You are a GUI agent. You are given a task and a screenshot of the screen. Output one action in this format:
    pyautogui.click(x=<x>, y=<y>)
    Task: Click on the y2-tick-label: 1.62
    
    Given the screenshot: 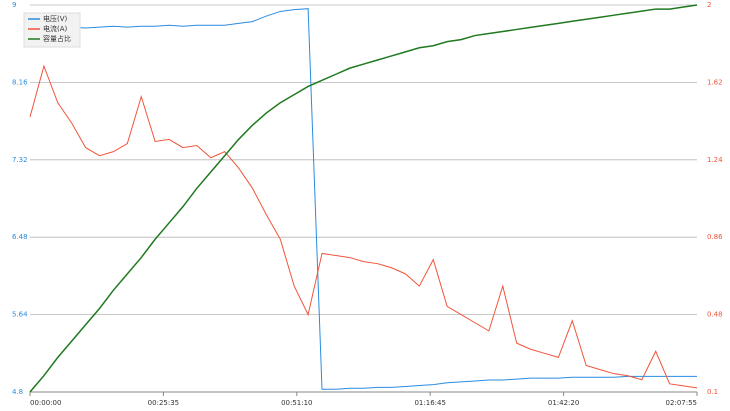 What is the action you would take?
    pyautogui.click(x=715, y=82)
    